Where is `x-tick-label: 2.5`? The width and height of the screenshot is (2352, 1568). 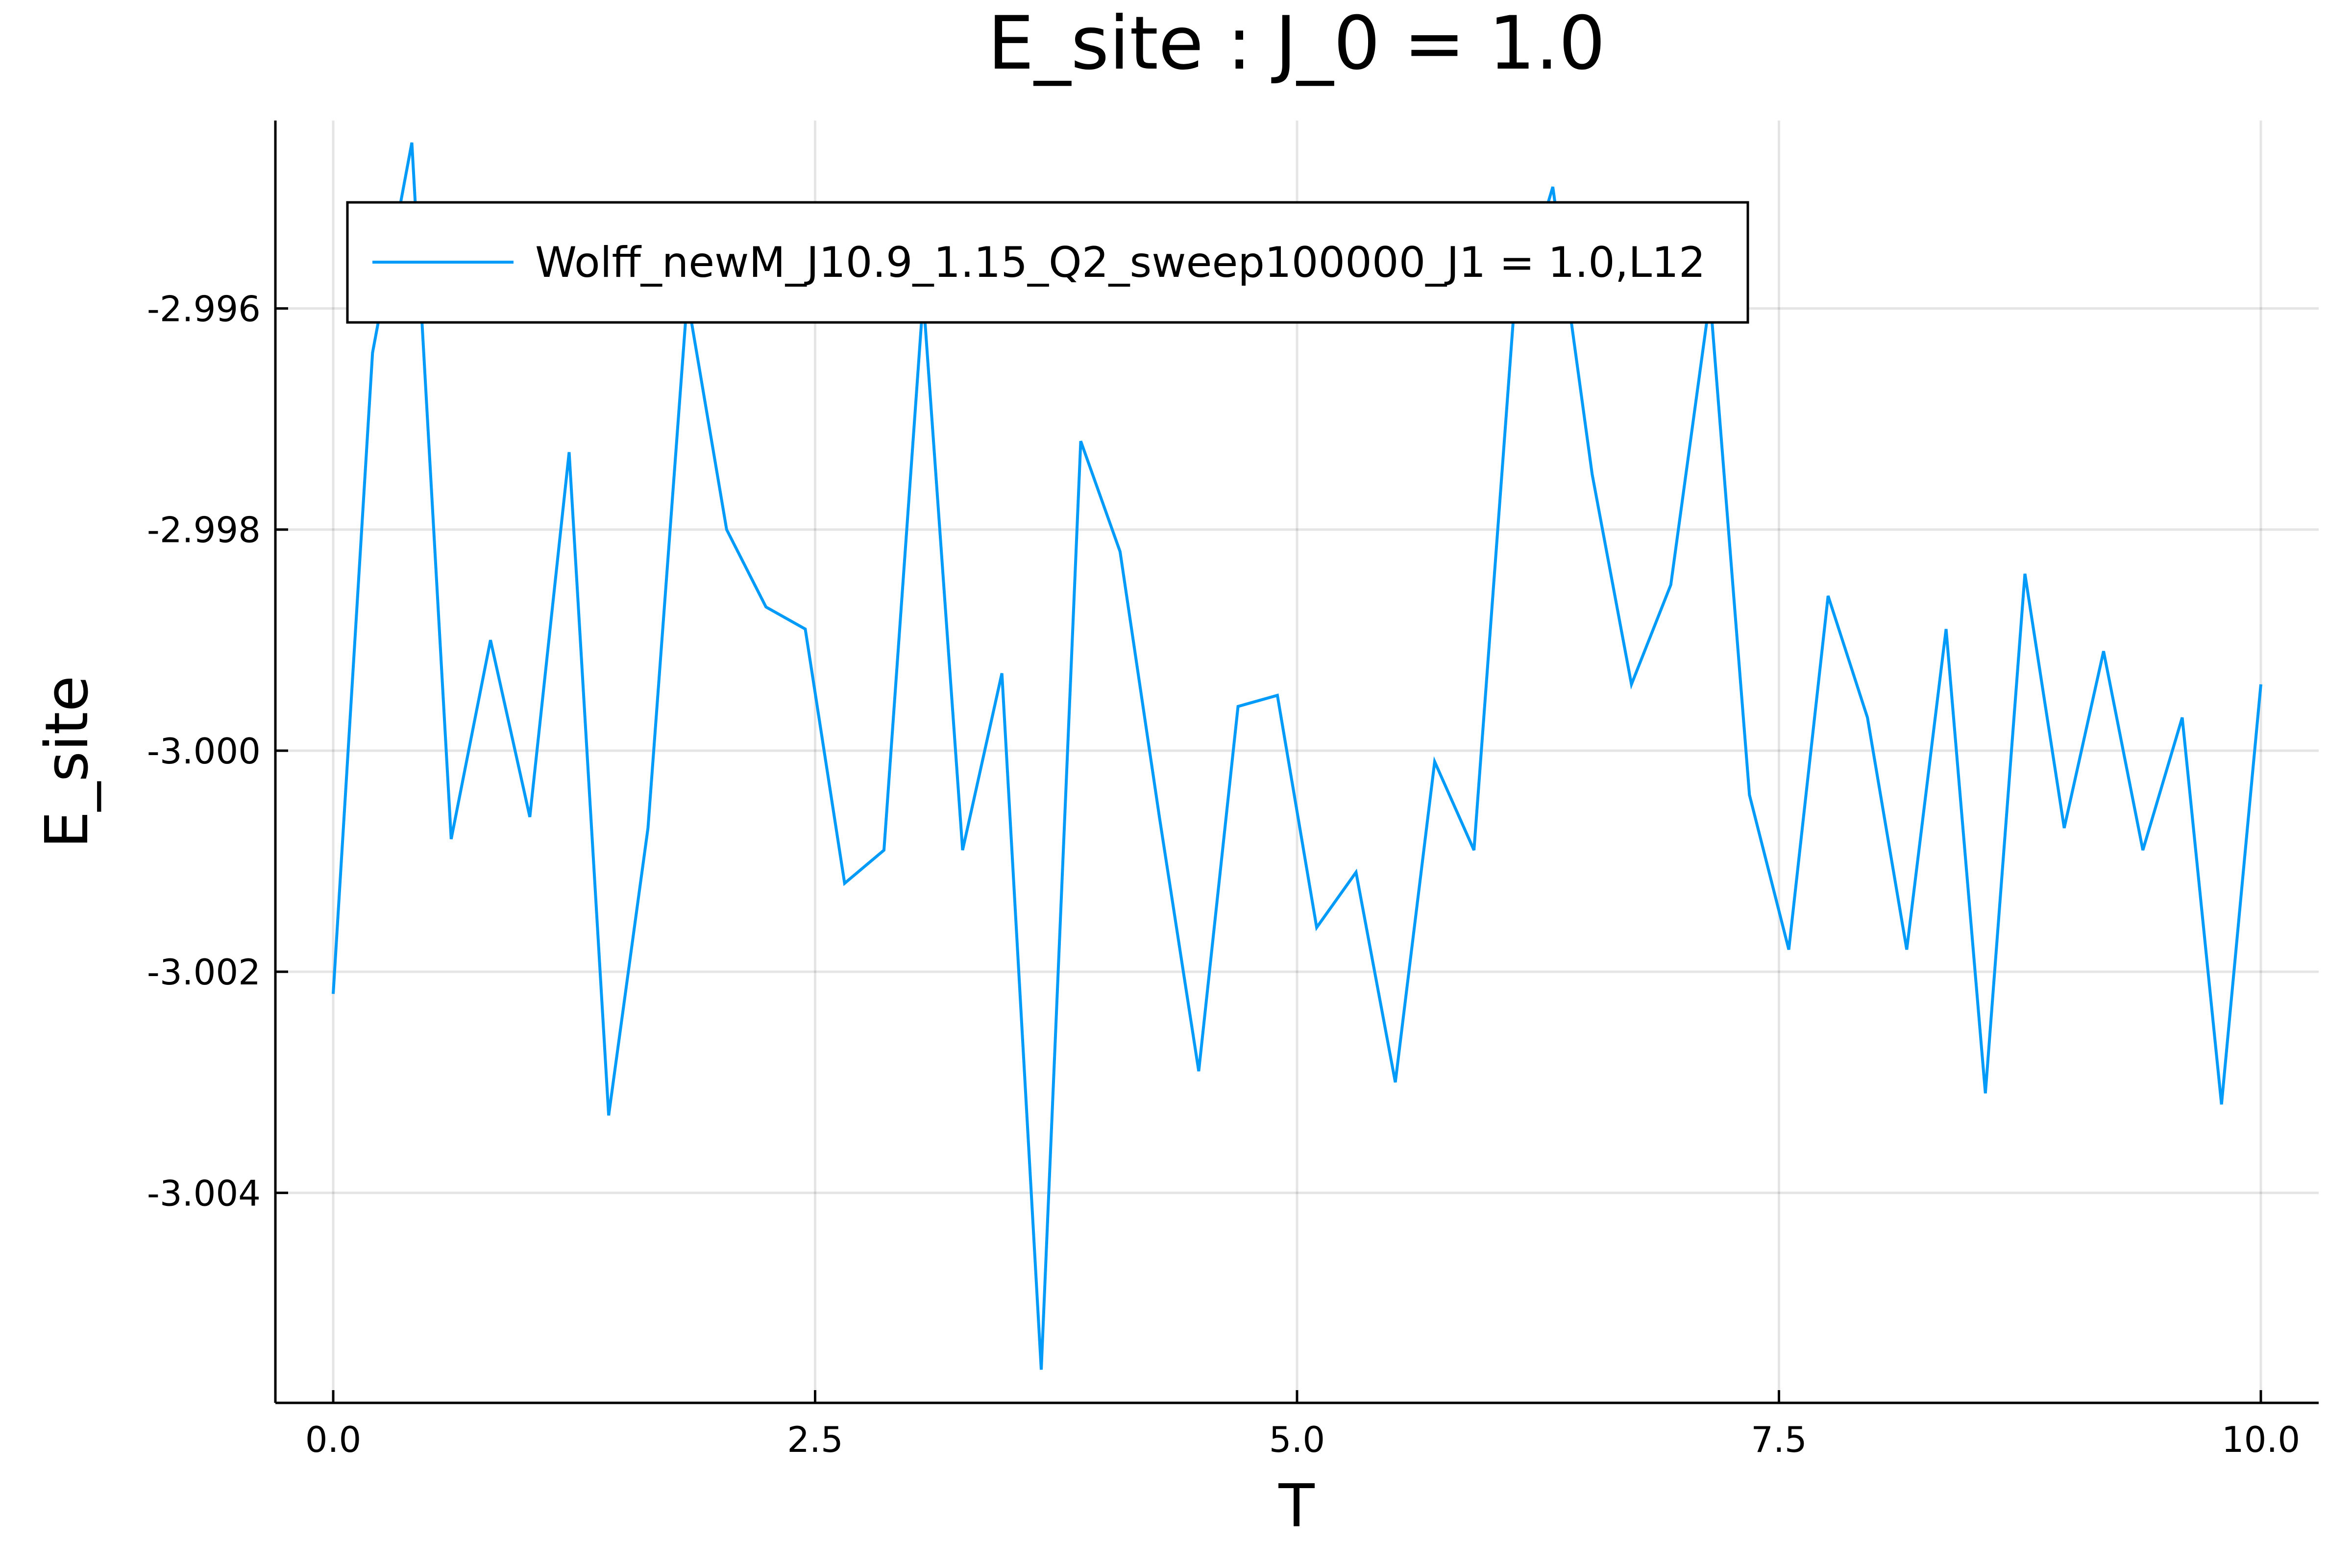 x-tick-label: 2.5 is located at coordinates (815, 1439).